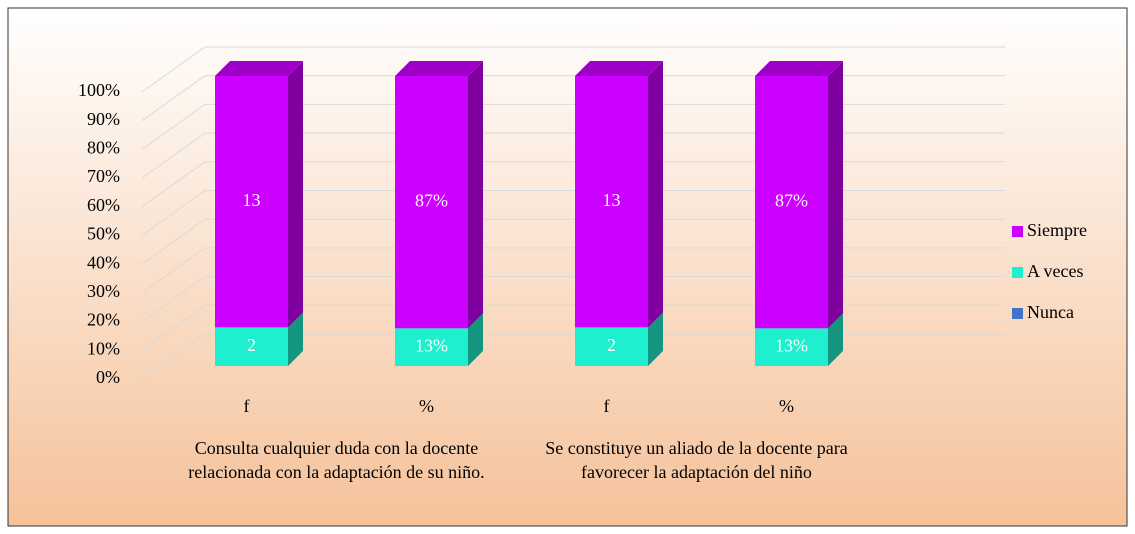 Image resolution: width=1135 pixels, height=534 pixels. What do you see at coordinates (1050, 312) in the screenshot?
I see `legend-label: Nunca` at bounding box center [1050, 312].